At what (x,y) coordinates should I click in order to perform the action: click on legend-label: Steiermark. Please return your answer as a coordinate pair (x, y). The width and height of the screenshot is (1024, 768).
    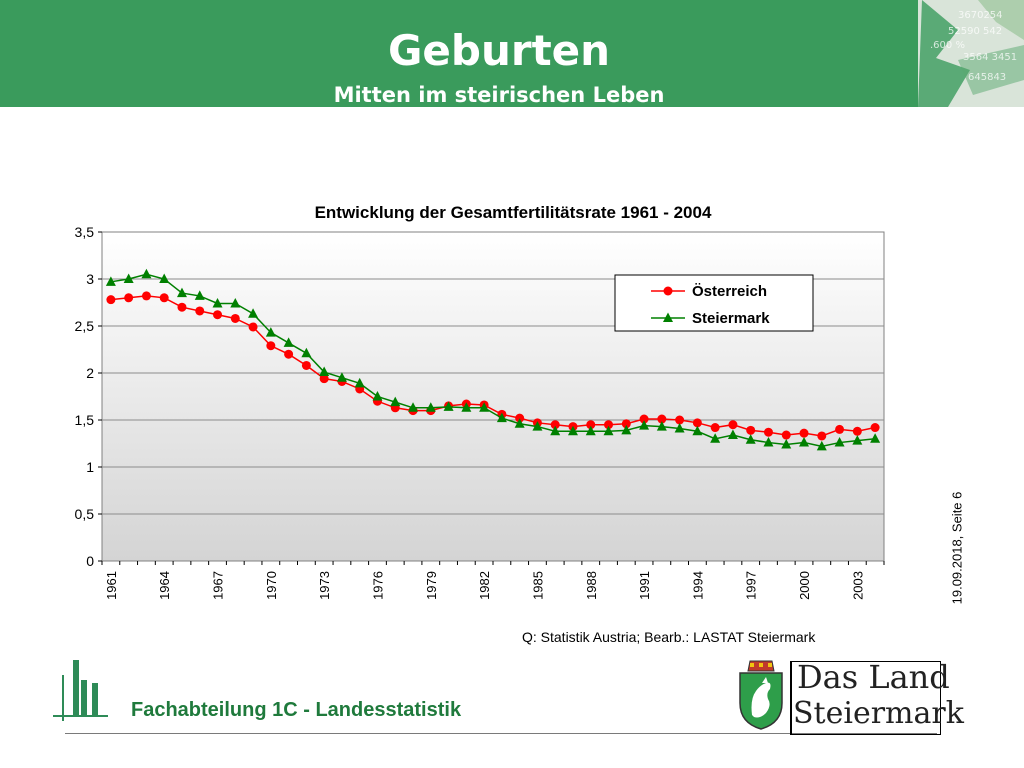
    Looking at the image, I should click on (731, 318).